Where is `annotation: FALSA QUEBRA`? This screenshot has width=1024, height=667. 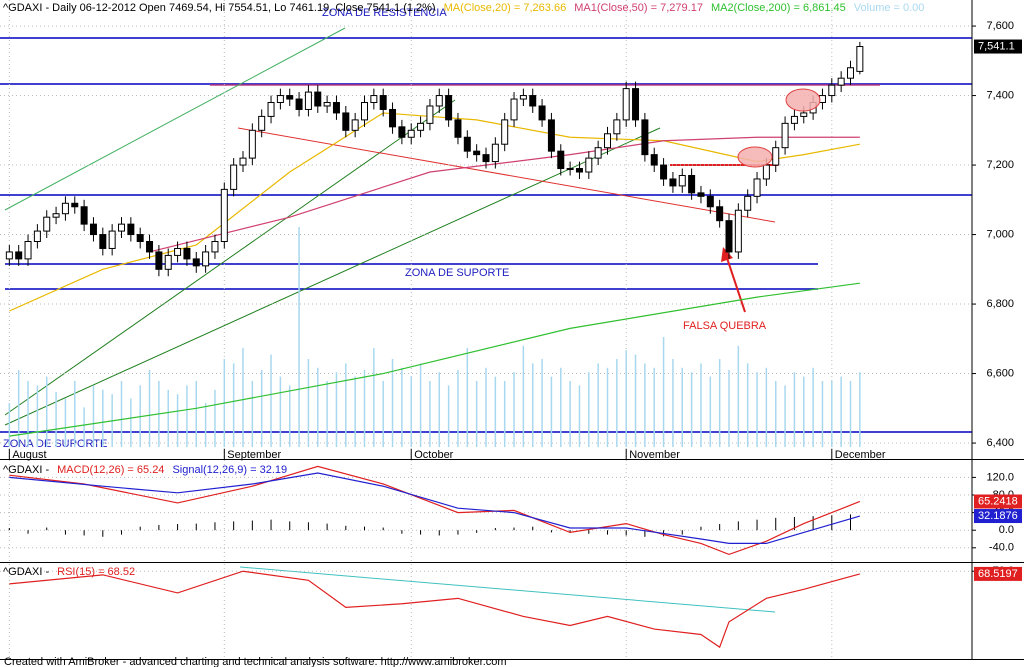 annotation: FALSA QUEBRA is located at coordinates (725, 326).